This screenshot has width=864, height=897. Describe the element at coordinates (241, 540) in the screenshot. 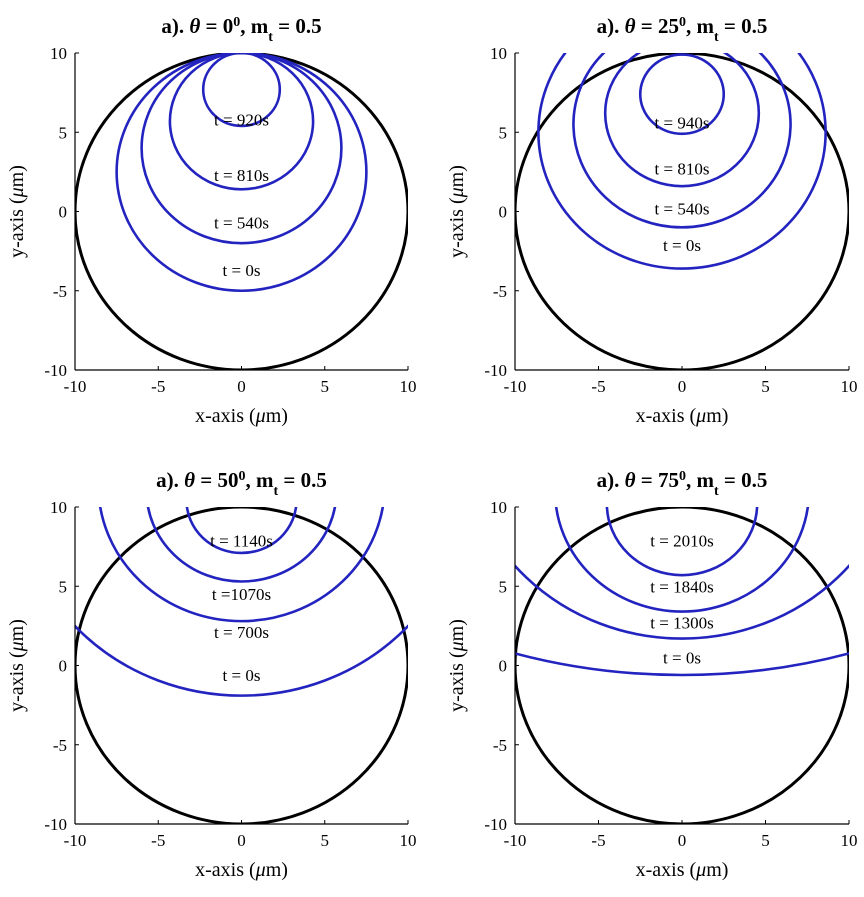

I see `contour-label-4: t = 1140s` at that location.